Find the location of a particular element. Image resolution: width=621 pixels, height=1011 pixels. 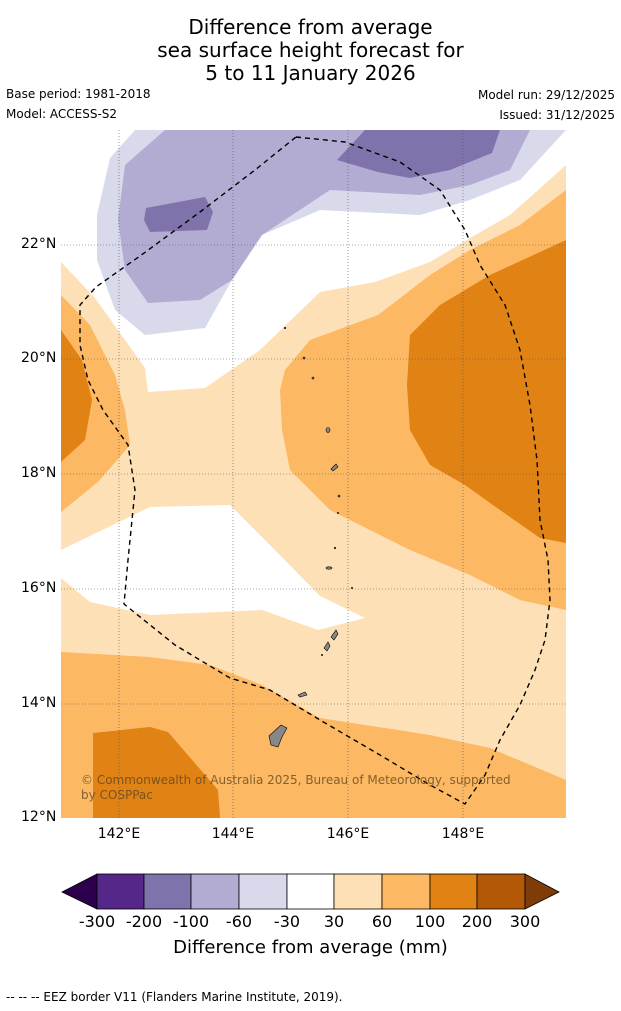

colorbar-tick-neg60: -60 is located at coordinates (239, 921).